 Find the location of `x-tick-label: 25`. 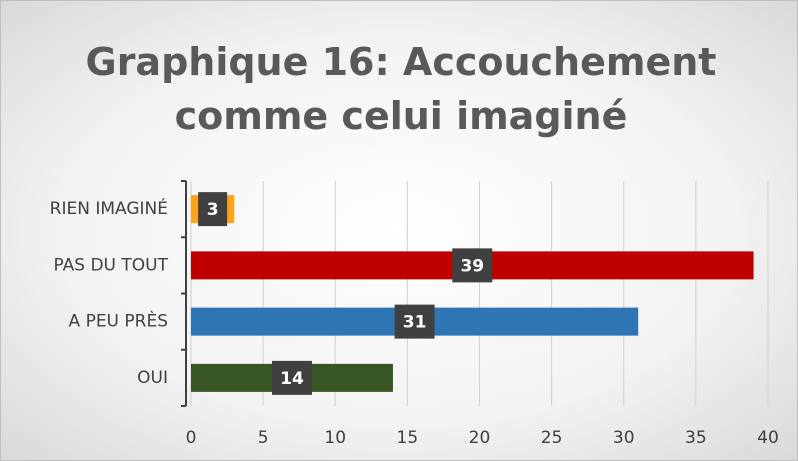

x-tick-label: 25 is located at coordinates (552, 438).